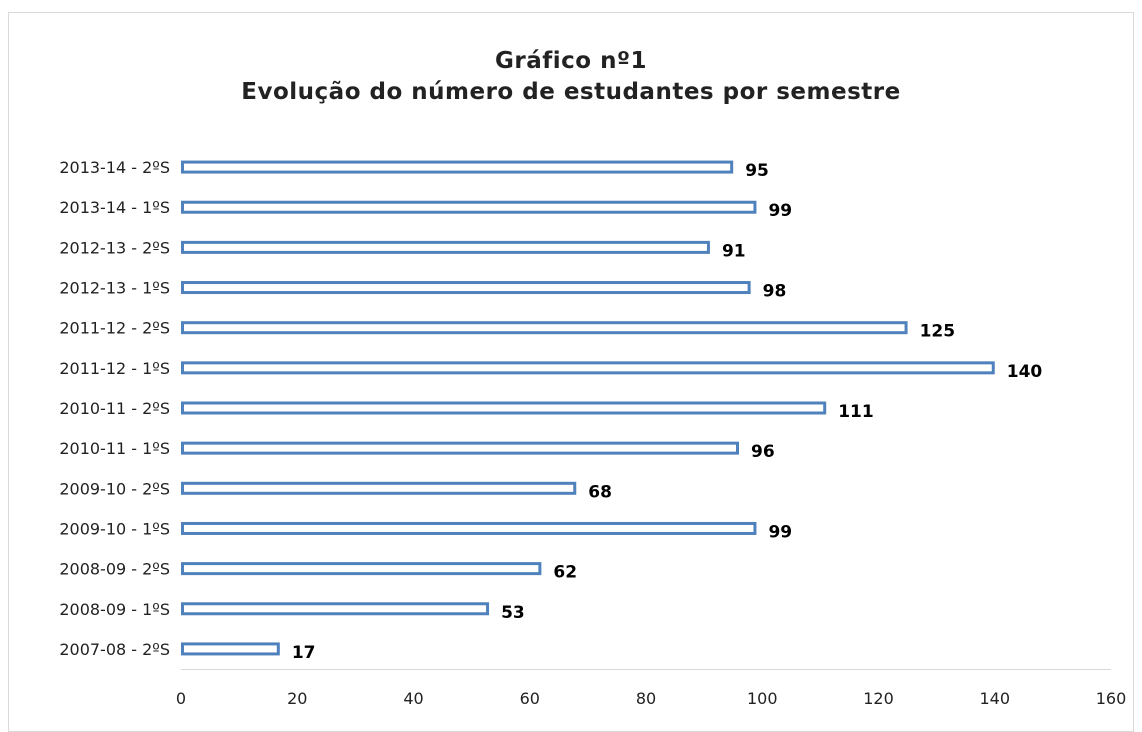 Image resolution: width=1142 pixels, height=732 pixels. I want to click on category-label: 2009-10 - 2ºS, so click(114, 488).